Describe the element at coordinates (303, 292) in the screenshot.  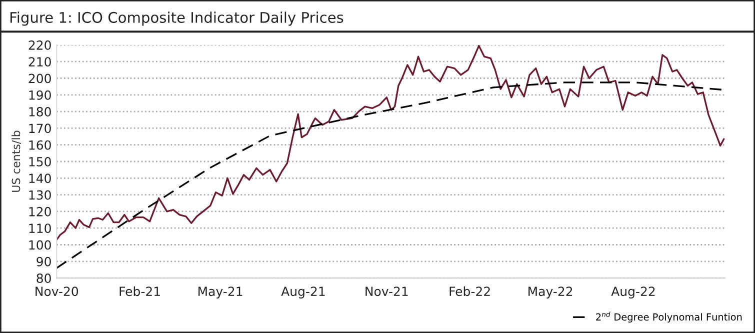
I see `x-tick-label: Aug-21` at that location.